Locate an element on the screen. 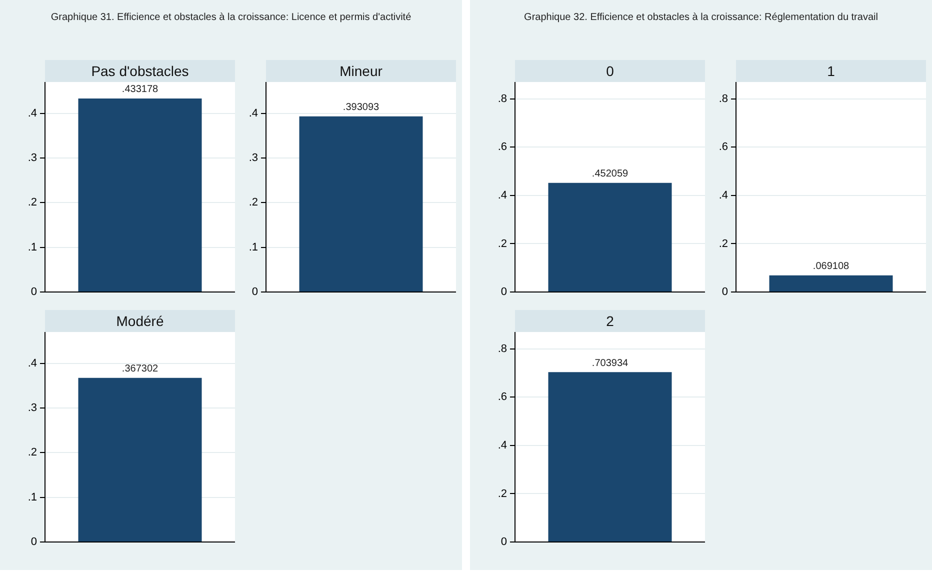  chart-title: 1 is located at coordinates (831, 71).